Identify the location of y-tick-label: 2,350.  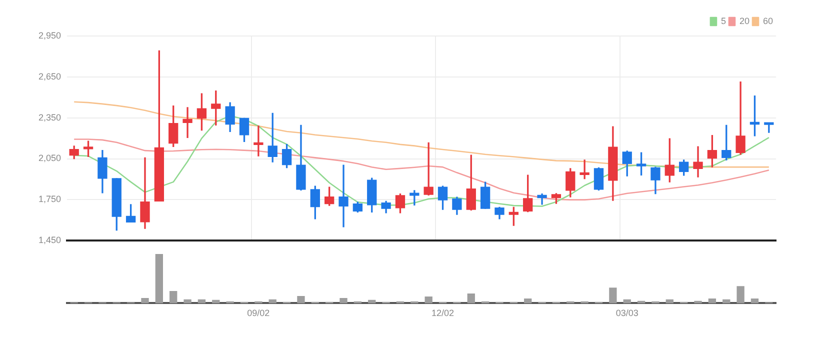
(49, 117).